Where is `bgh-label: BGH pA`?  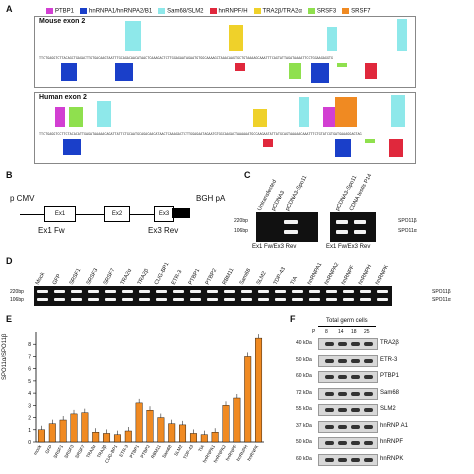
bgh-label: BGH pA is located at coordinates (211, 198).